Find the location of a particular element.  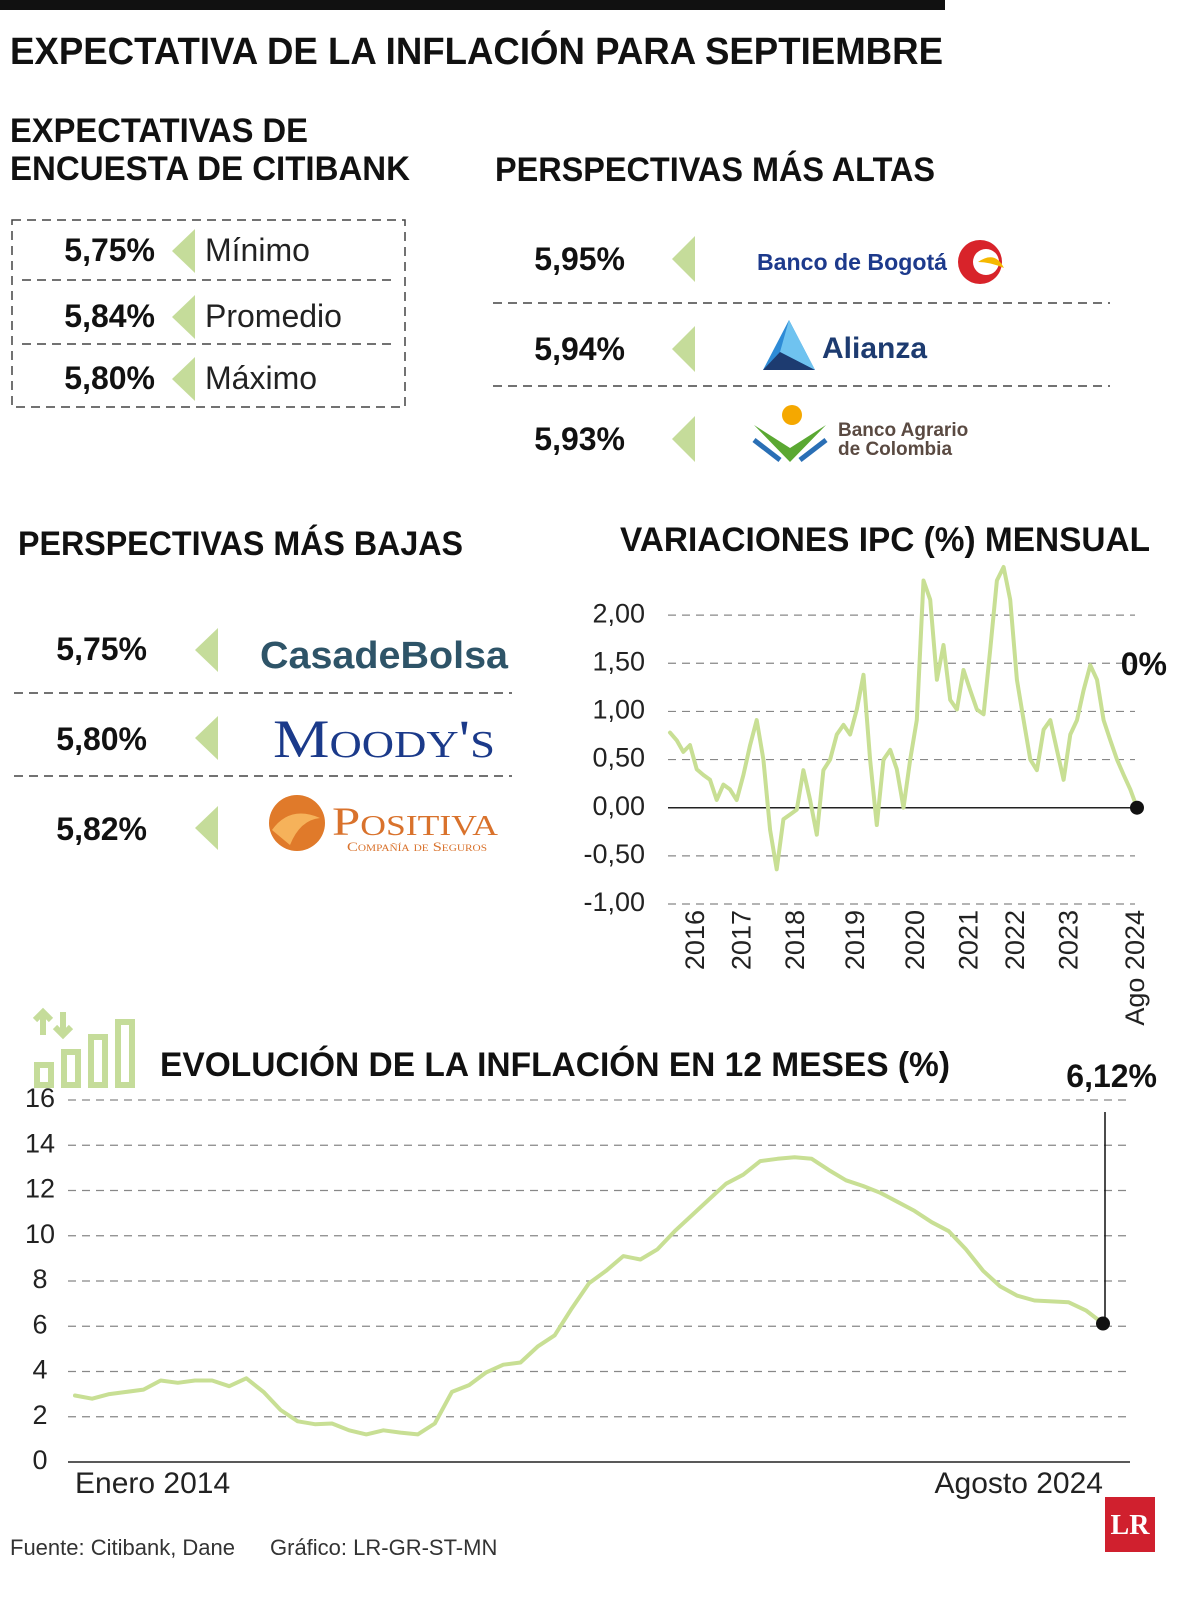

bank-logo-text: Banco de Bogotá is located at coordinates (852, 262).